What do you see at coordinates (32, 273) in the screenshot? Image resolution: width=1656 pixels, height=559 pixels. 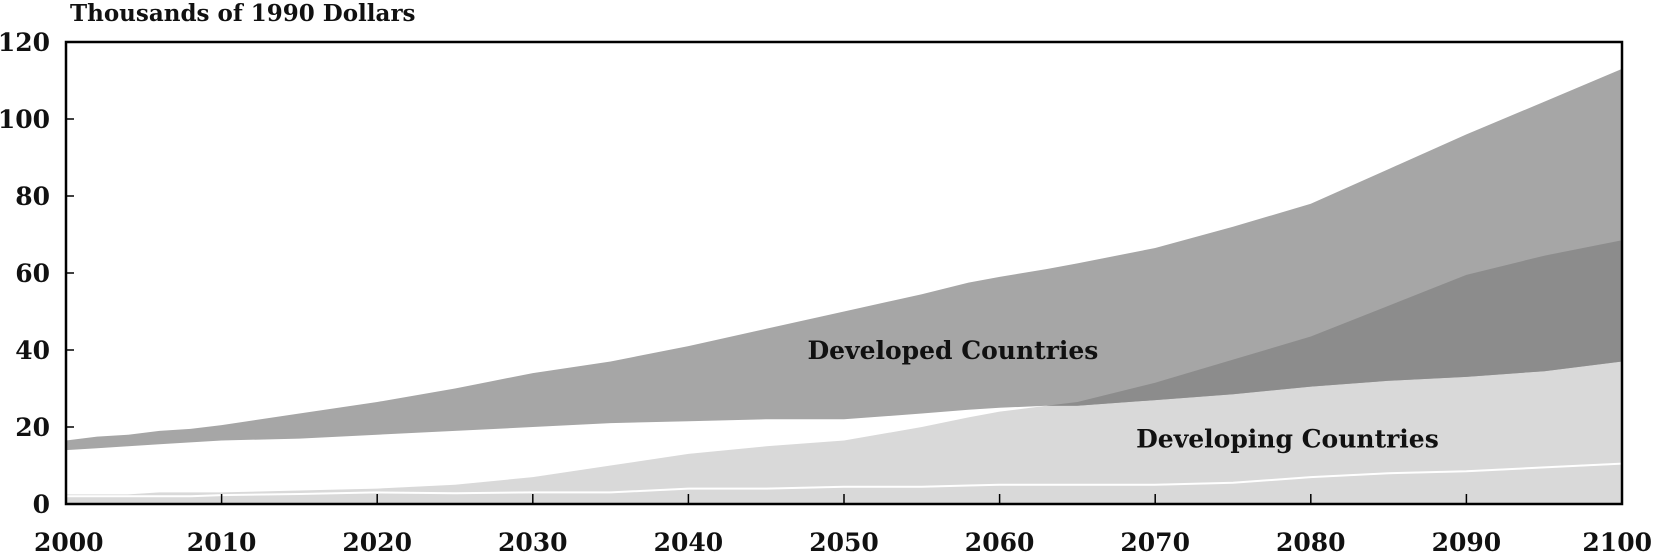 I see `y-tick-label: 60` at bounding box center [32, 273].